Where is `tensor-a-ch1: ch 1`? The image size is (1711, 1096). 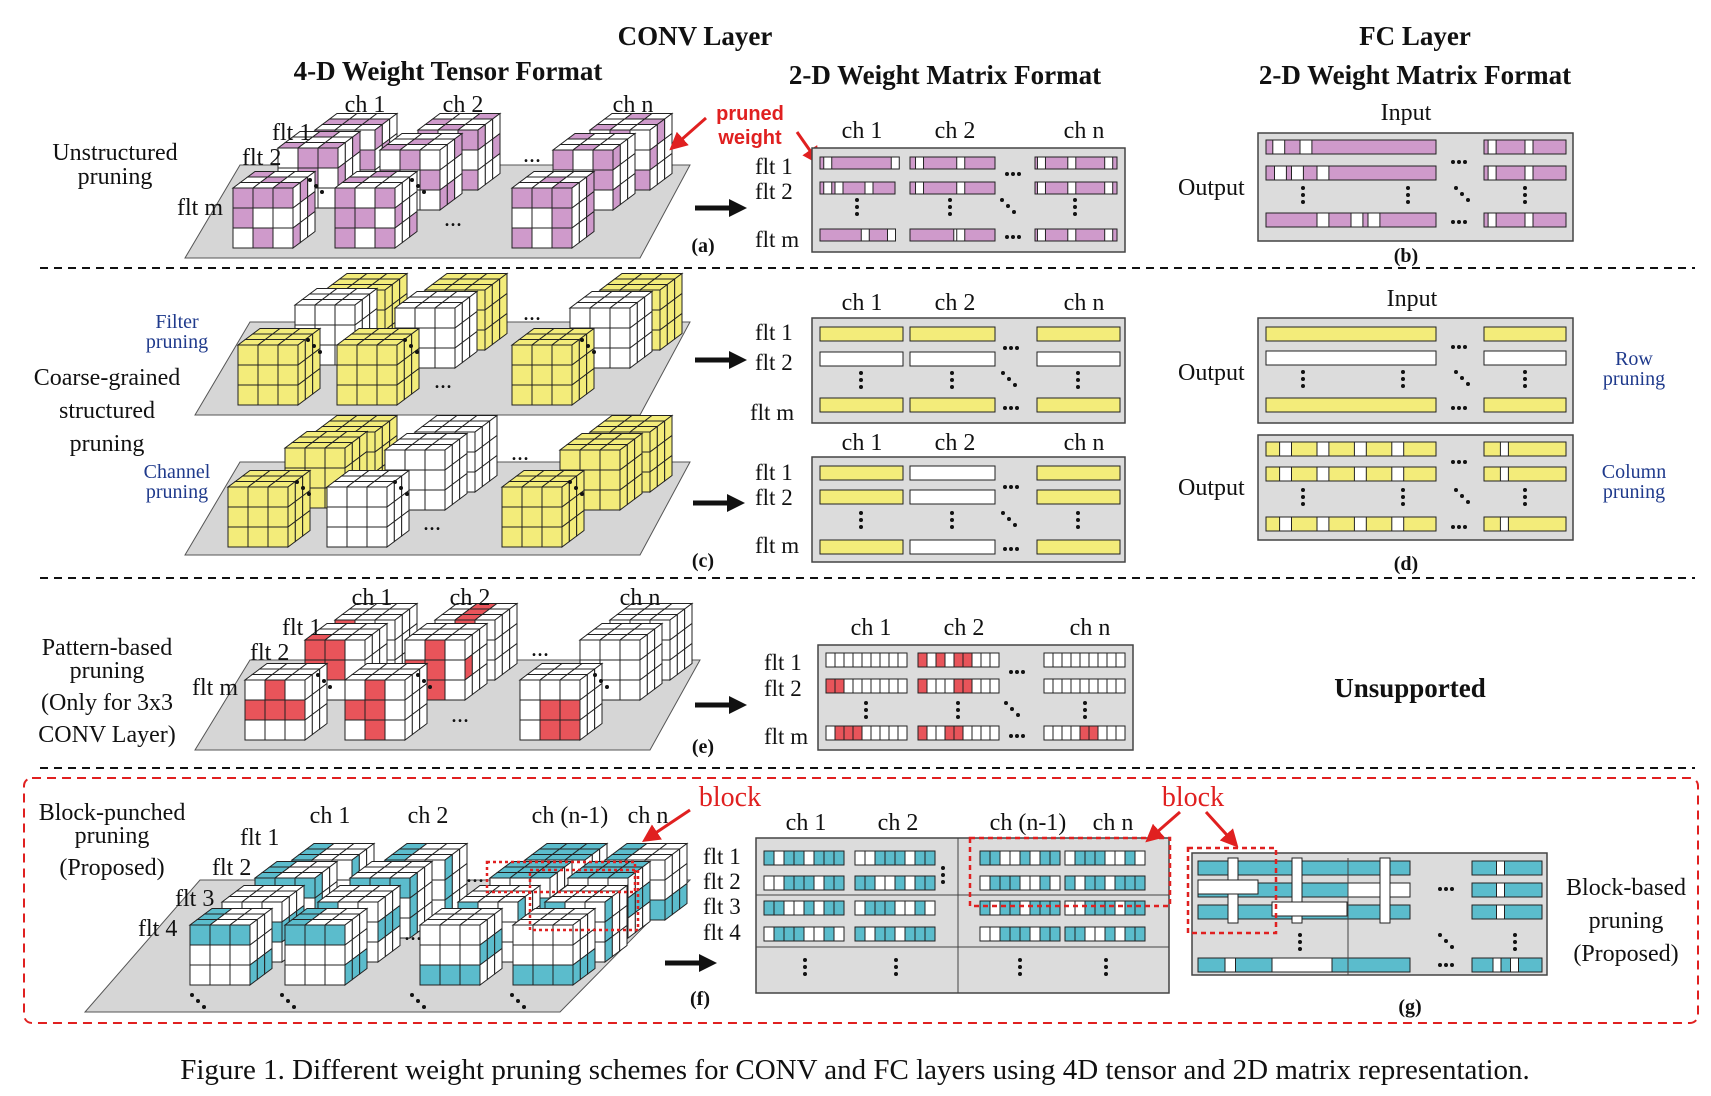
tensor-a-ch1: ch 1 is located at coordinates (365, 105).